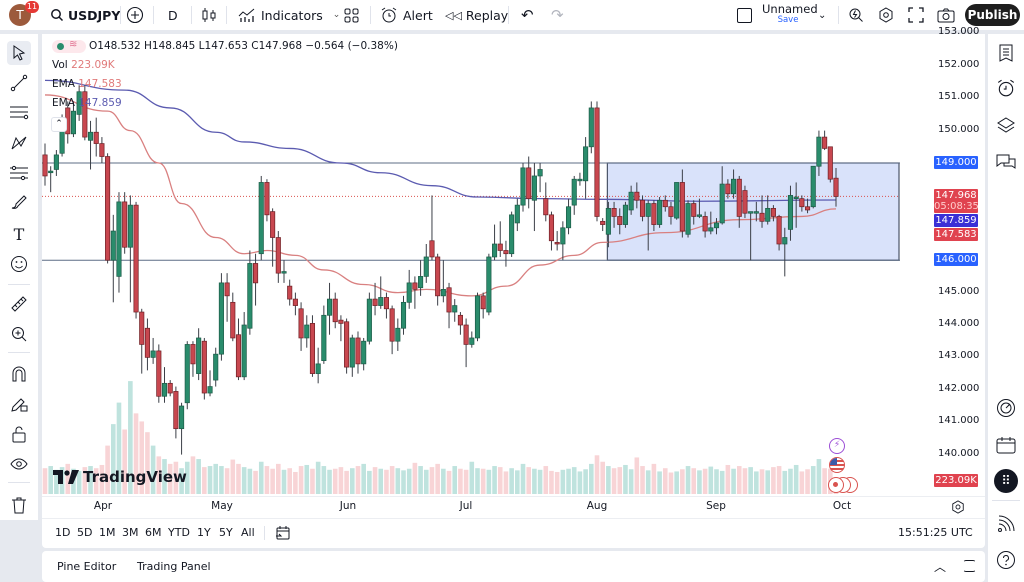 Image resolution: width=1024 pixels, height=582 pixels. I want to click on watchlist-icon, so click(1006, 53).